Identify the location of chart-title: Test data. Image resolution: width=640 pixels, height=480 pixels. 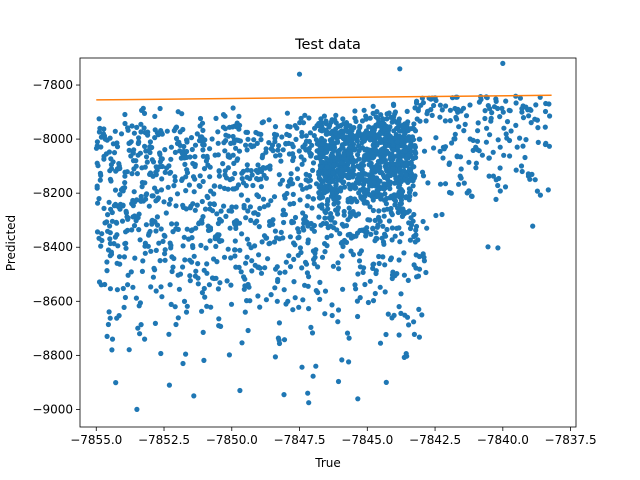
(327, 45).